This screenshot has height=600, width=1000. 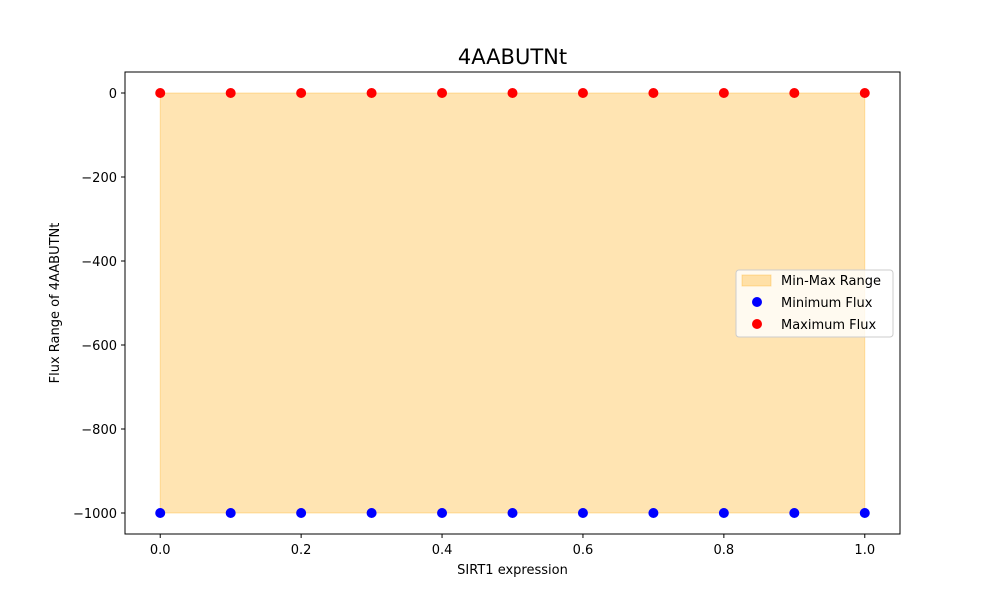 I want to click on legend-label-maximum-flux: Maximum Flux, so click(x=829, y=325).